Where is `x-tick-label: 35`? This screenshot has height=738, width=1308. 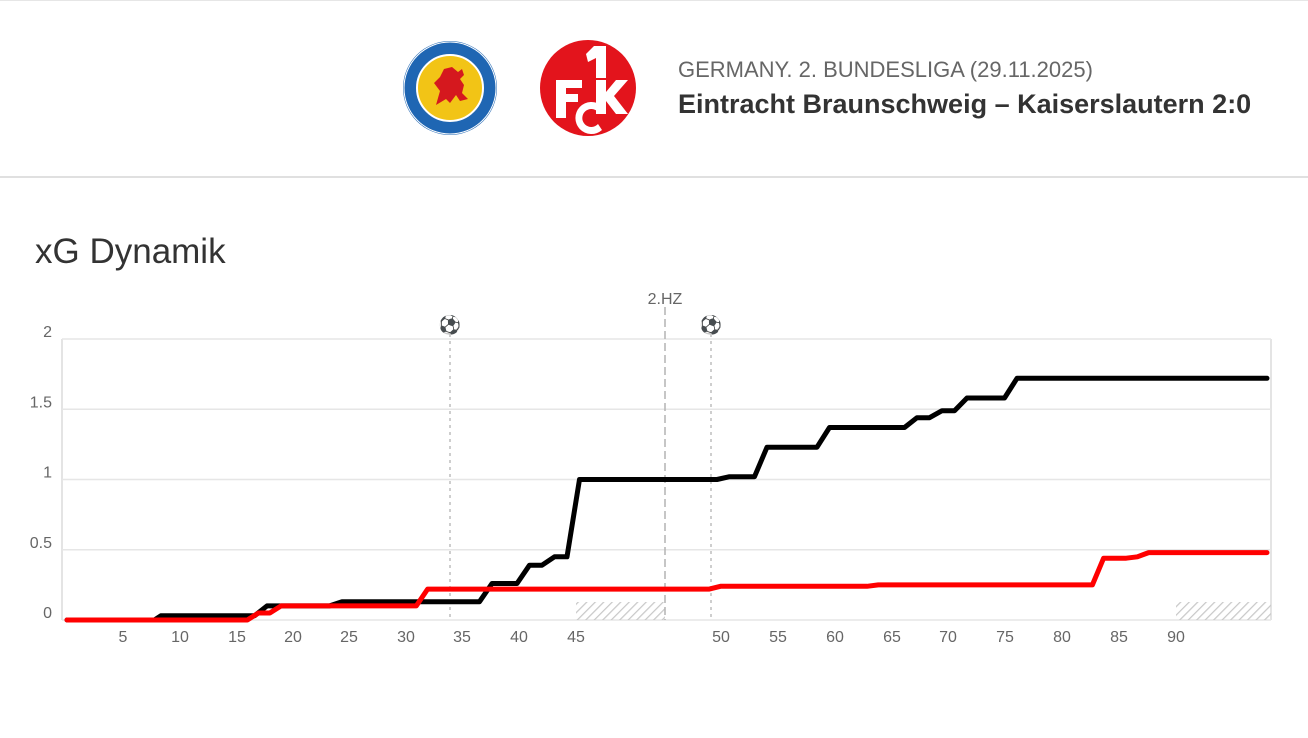
x-tick-label: 35 is located at coordinates (462, 637).